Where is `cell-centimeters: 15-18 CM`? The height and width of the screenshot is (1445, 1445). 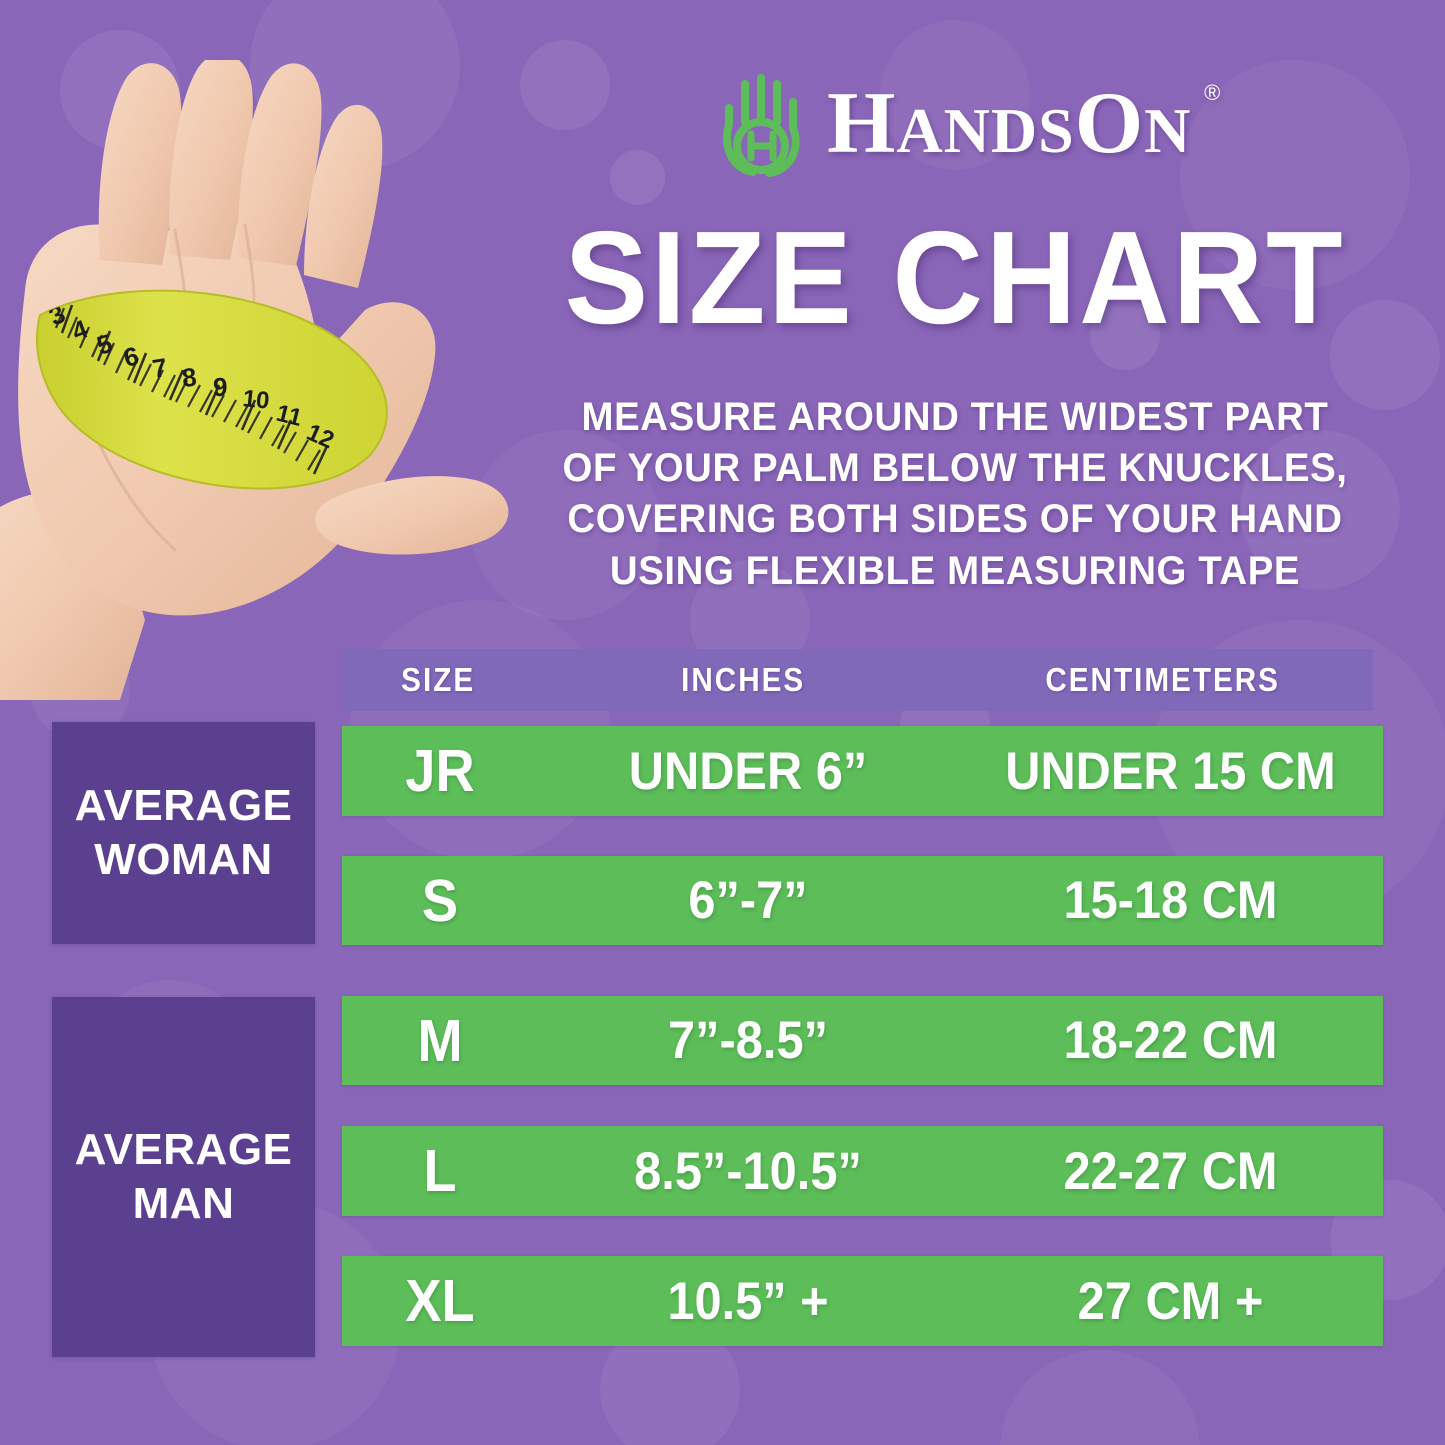
cell-centimeters: 15-18 CM is located at coordinates (1170, 900).